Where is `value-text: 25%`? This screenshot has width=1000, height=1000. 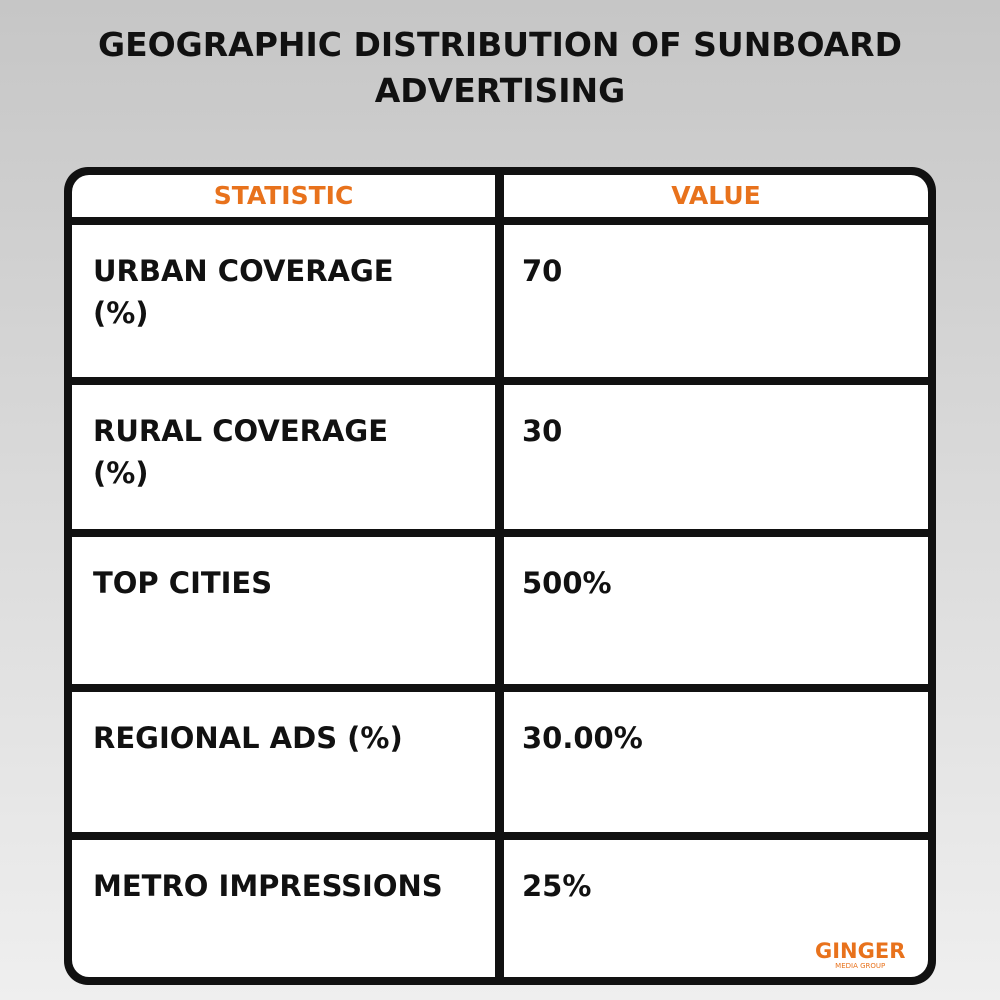
value-text: 25% is located at coordinates (557, 886).